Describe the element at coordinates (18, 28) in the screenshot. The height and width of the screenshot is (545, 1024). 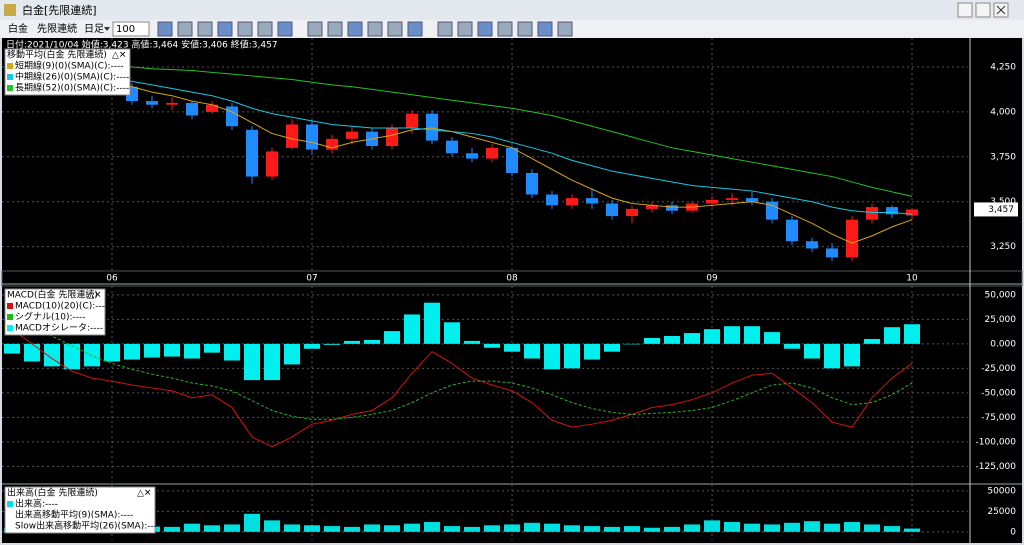
I see `symbol-menu: 白金` at that location.